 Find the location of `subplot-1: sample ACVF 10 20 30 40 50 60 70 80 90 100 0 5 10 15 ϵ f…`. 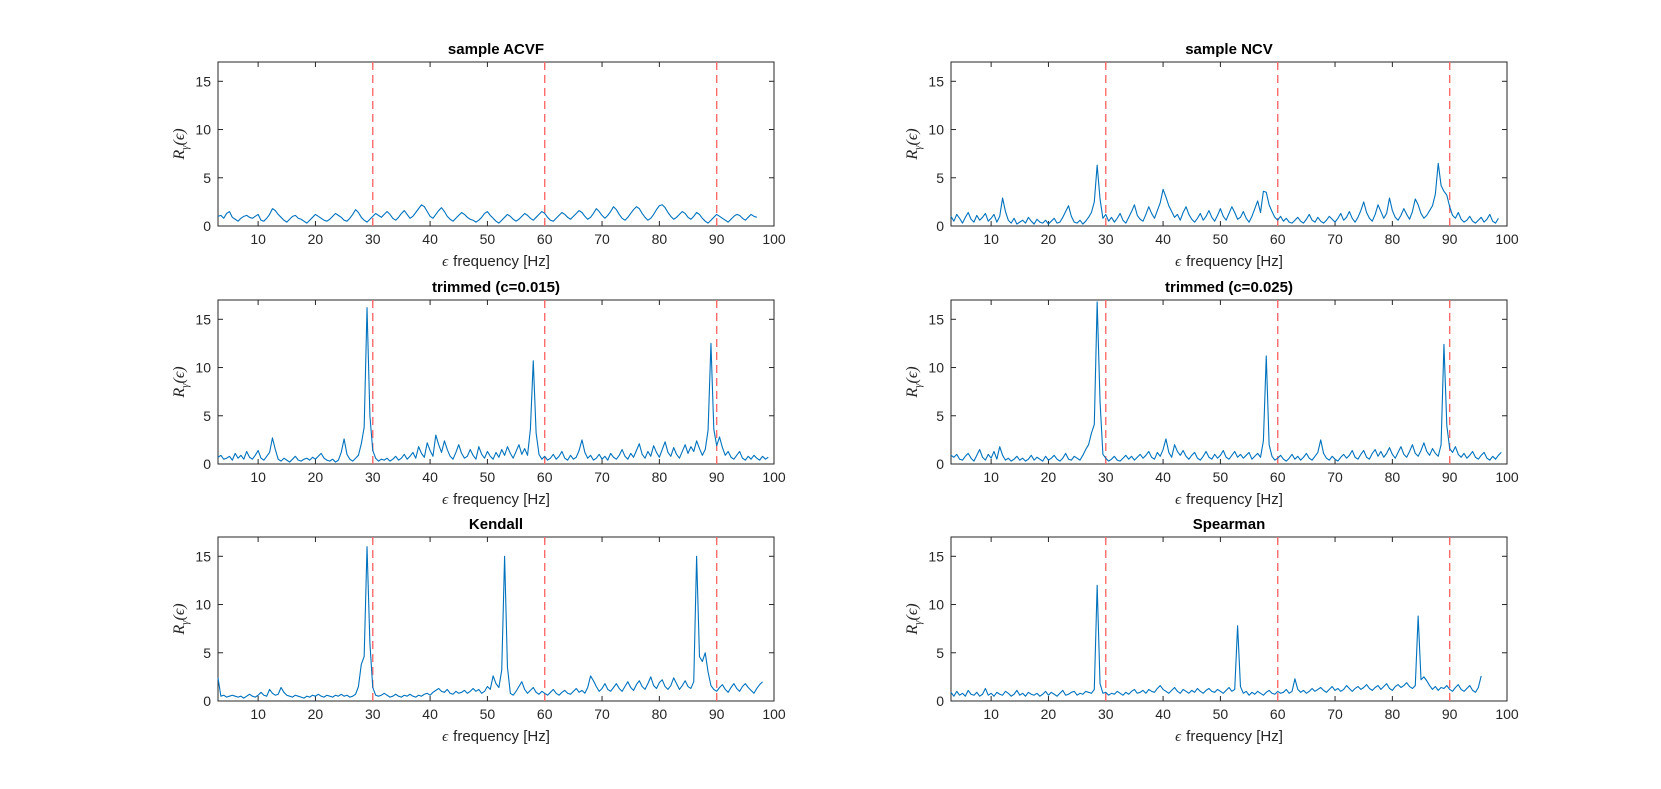

subplot-1: sample ACVF 10 20 30 40 50 60 70 80 90 100 0 5 10 15 ϵ f… is located at coordinates (478, 155).